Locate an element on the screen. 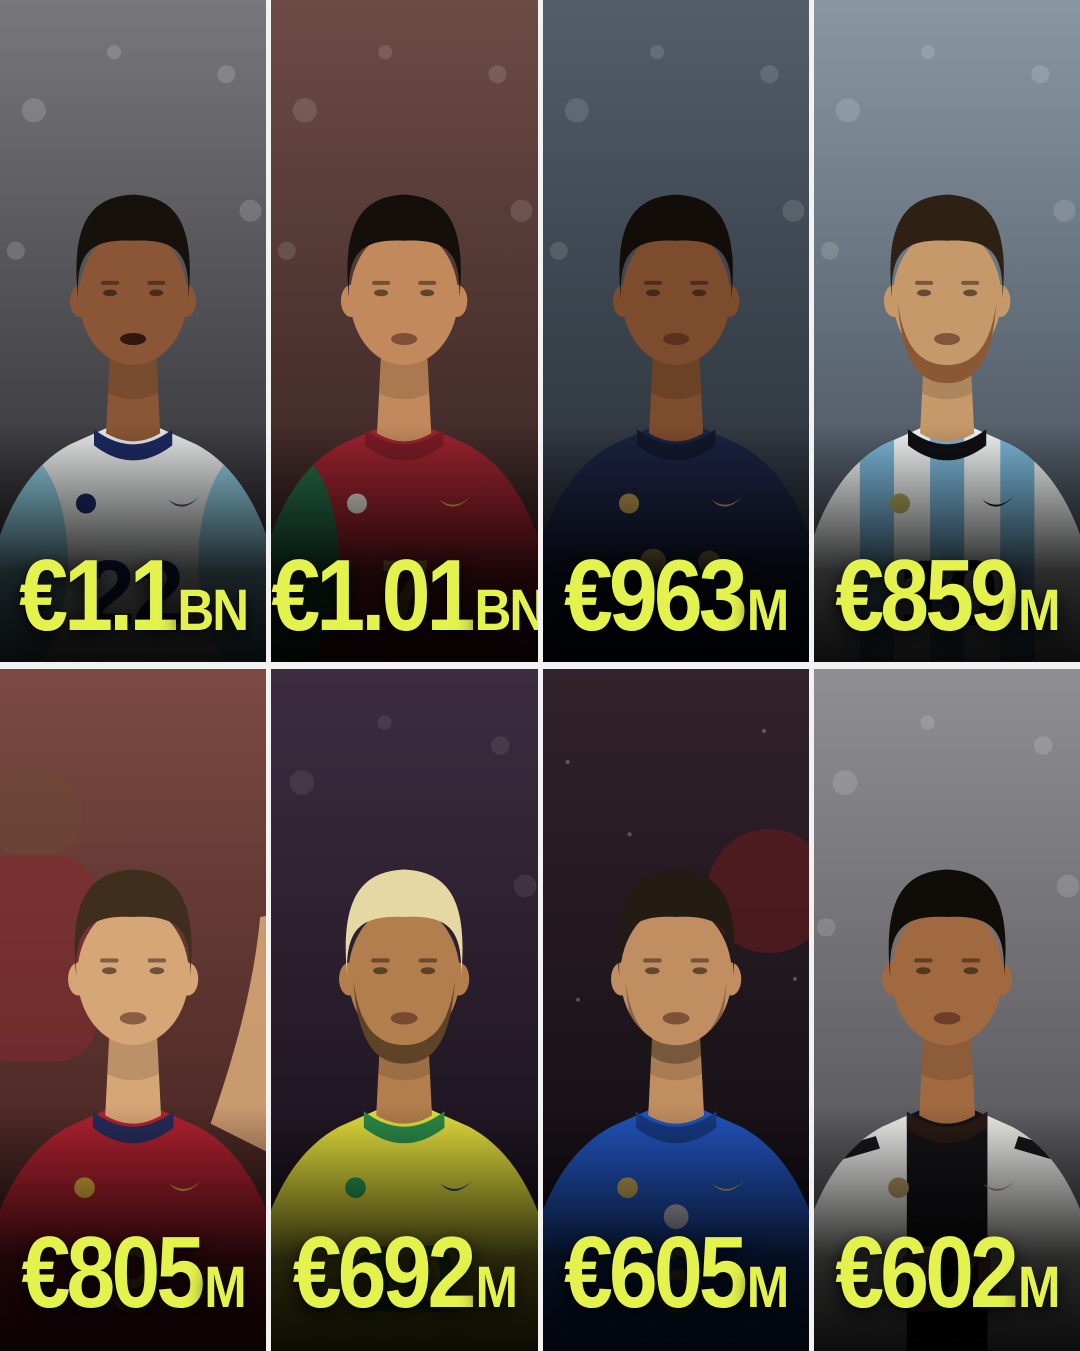 Image resolution: width=1080 pixels, height=1351 pixels. value-amount: €963 is located at coordinates (655, 594).